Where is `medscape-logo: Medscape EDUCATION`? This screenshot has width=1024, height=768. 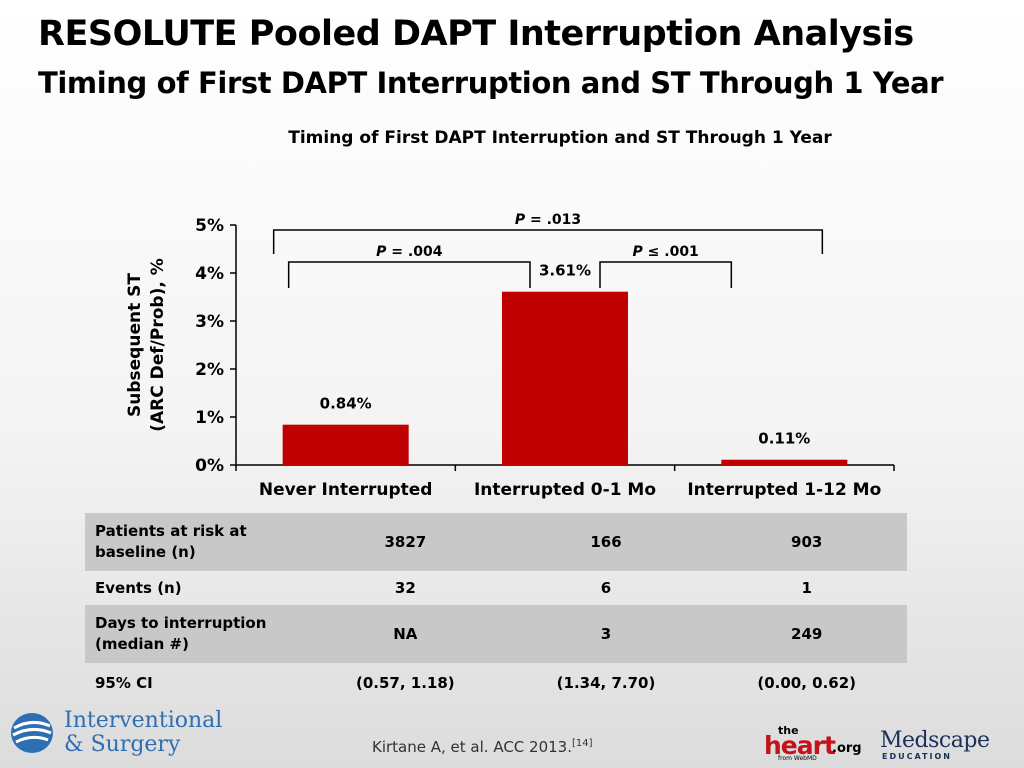 medscape-logo: Medscape EDUCATION is located at coordinates (935, 746).